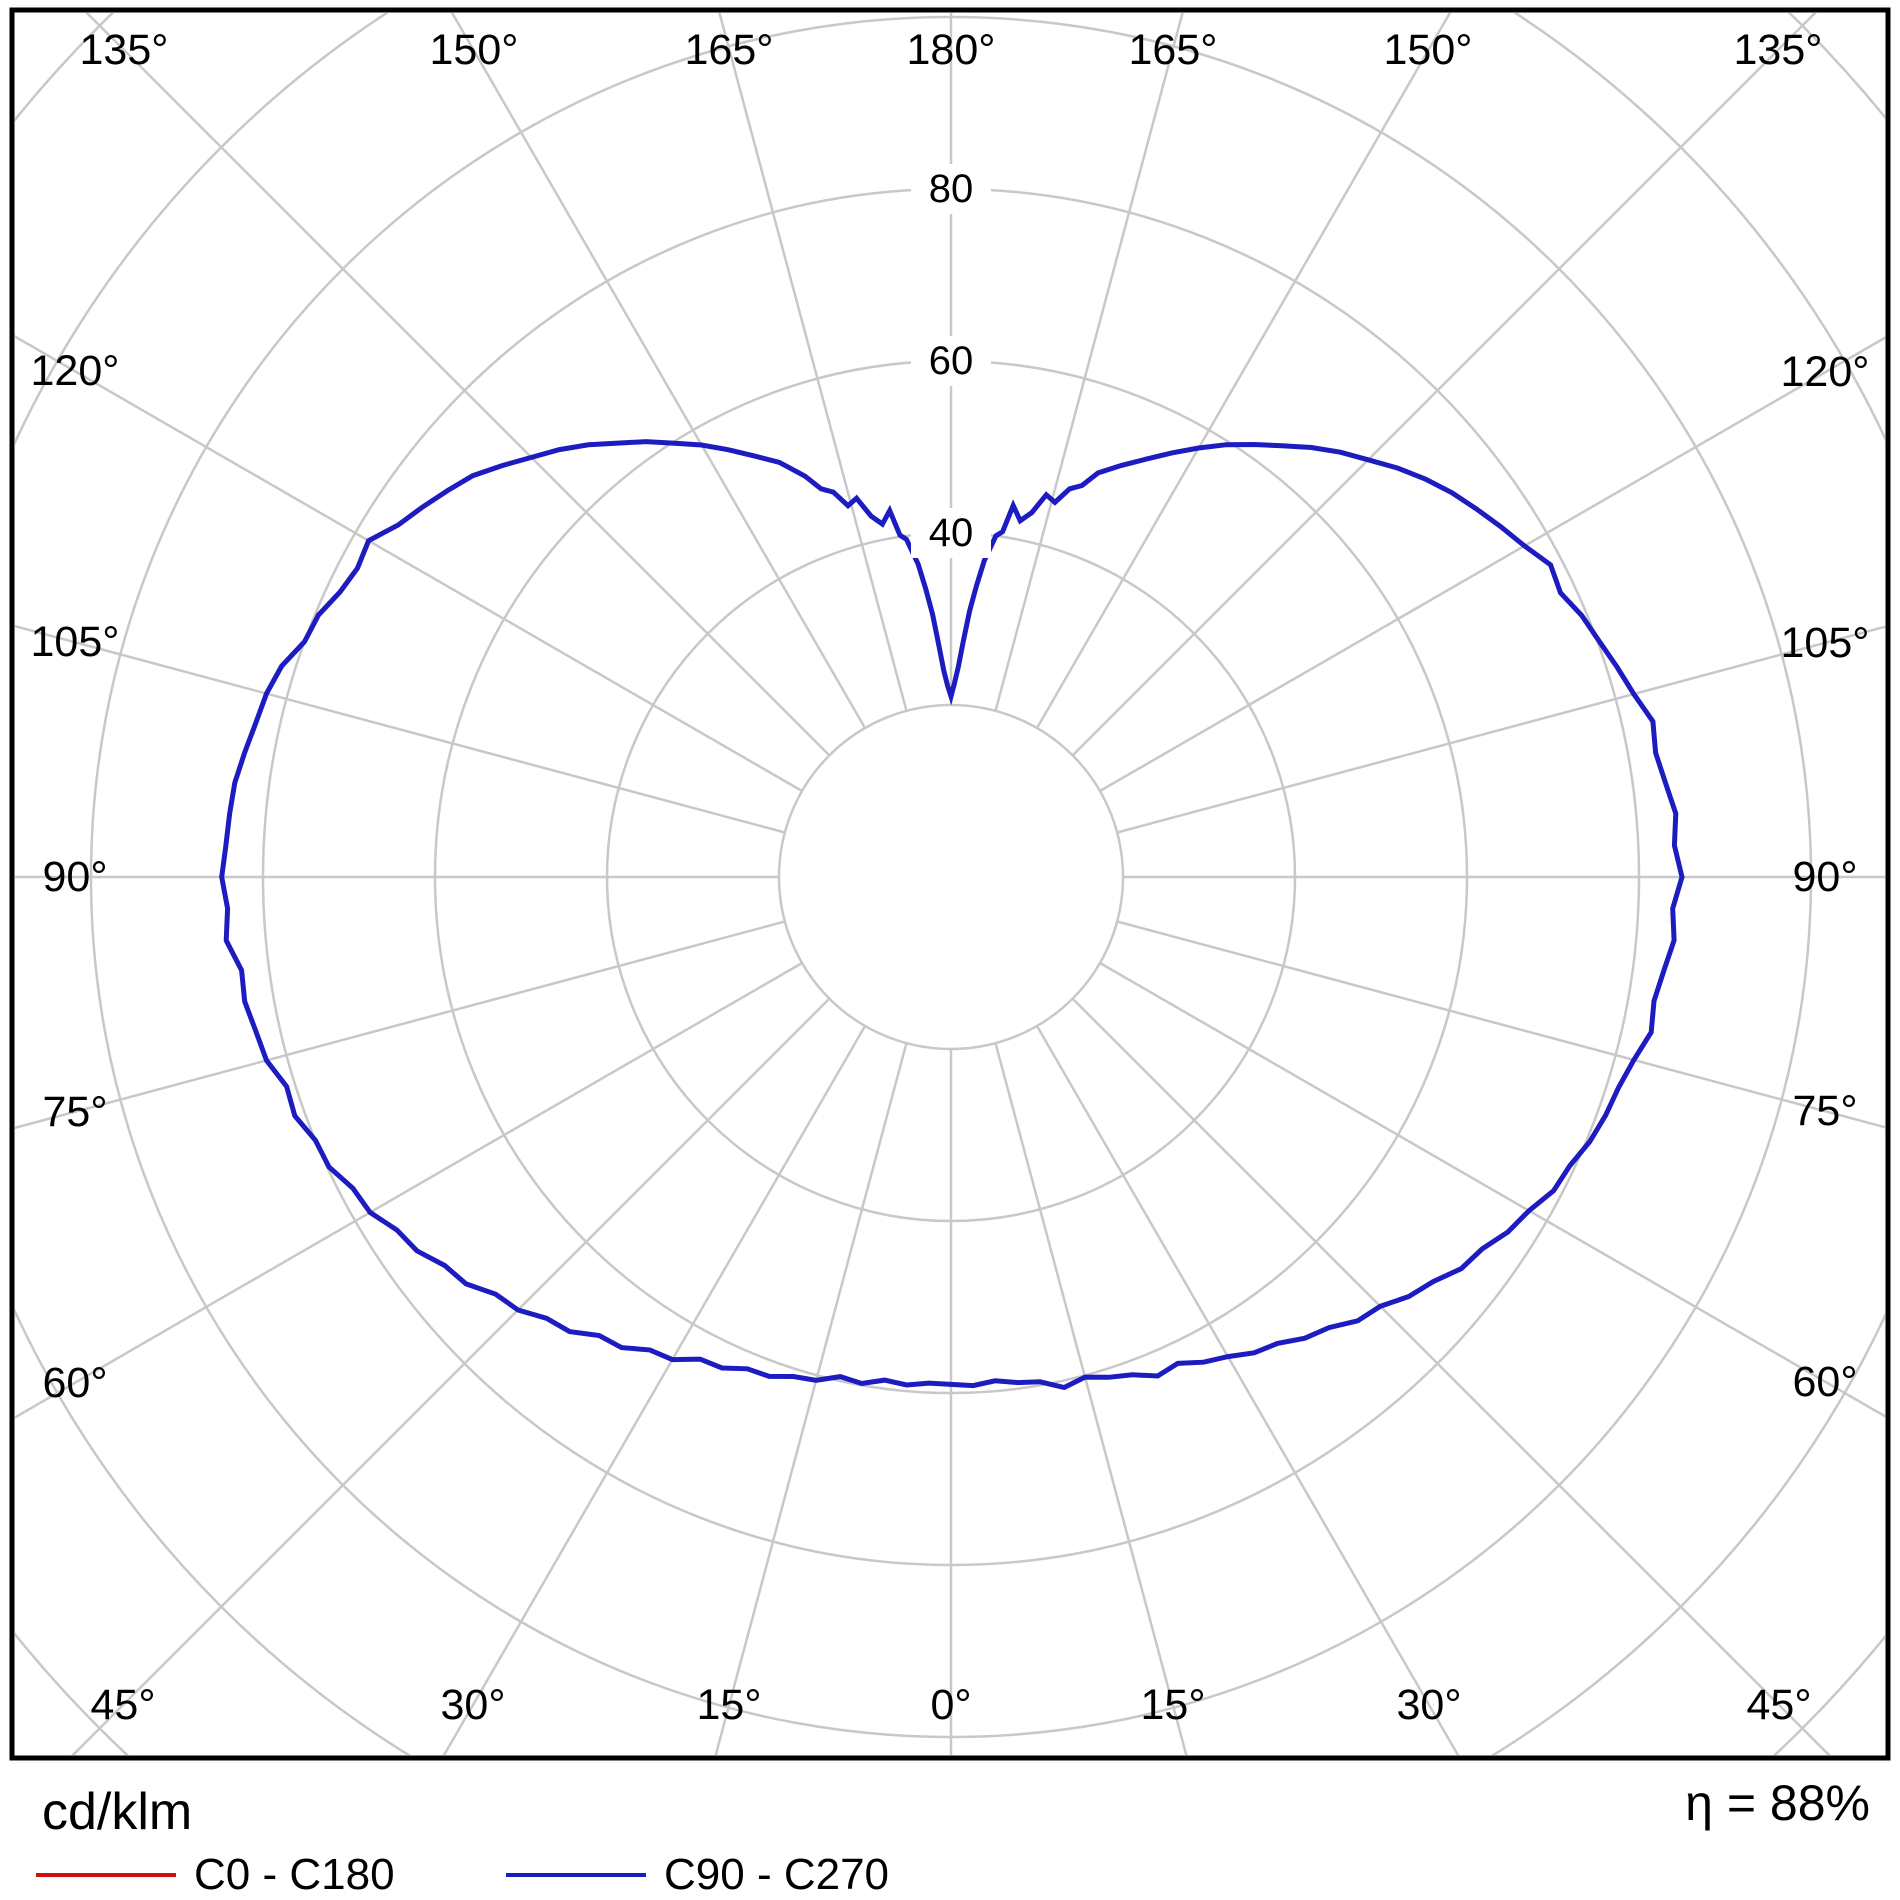  What do you see at coordinates (950, 1831) in the screenshot?
I see `chart-footer: cd/klm η = 88% C0 - C180 C90 - C270` at bounding box center [950, 1831].